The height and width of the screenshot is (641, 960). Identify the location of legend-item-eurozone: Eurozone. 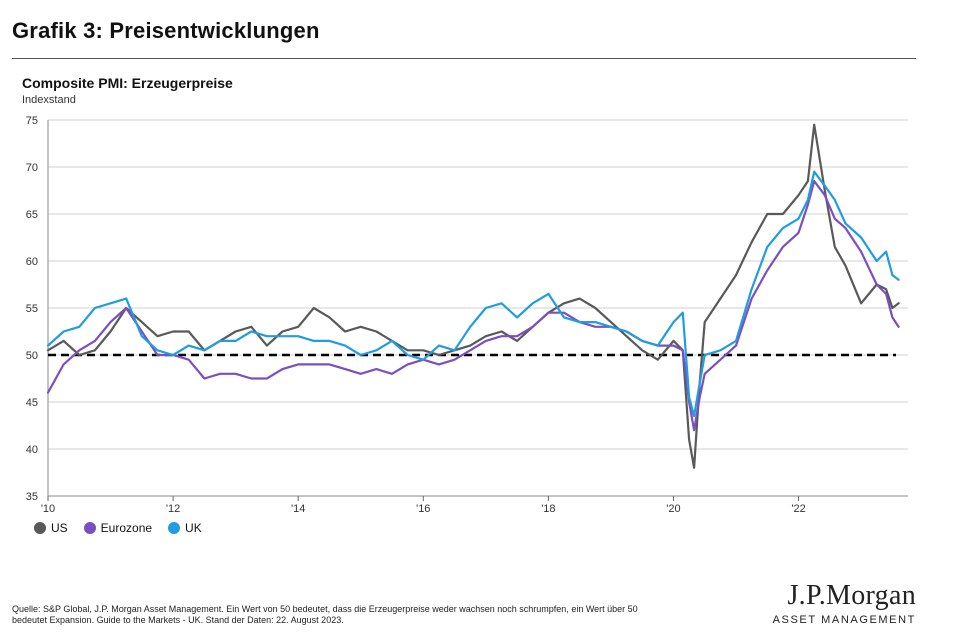
(118, 528).